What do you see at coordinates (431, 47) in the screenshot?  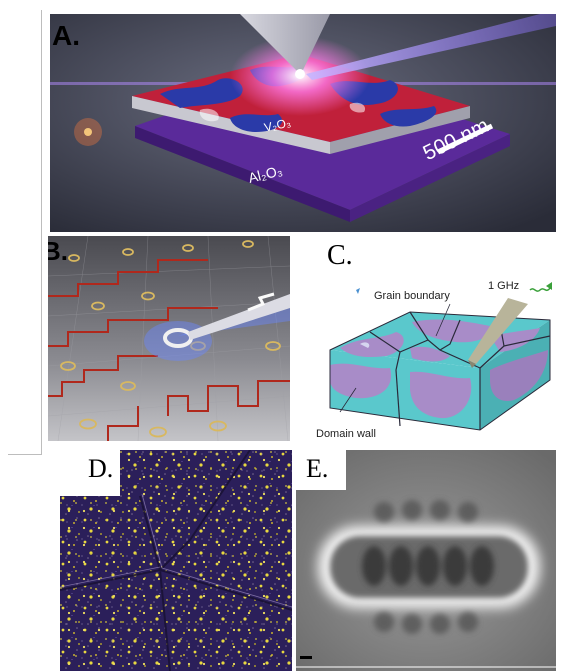 I see `probe-beam` at bounding box center [431, 47].